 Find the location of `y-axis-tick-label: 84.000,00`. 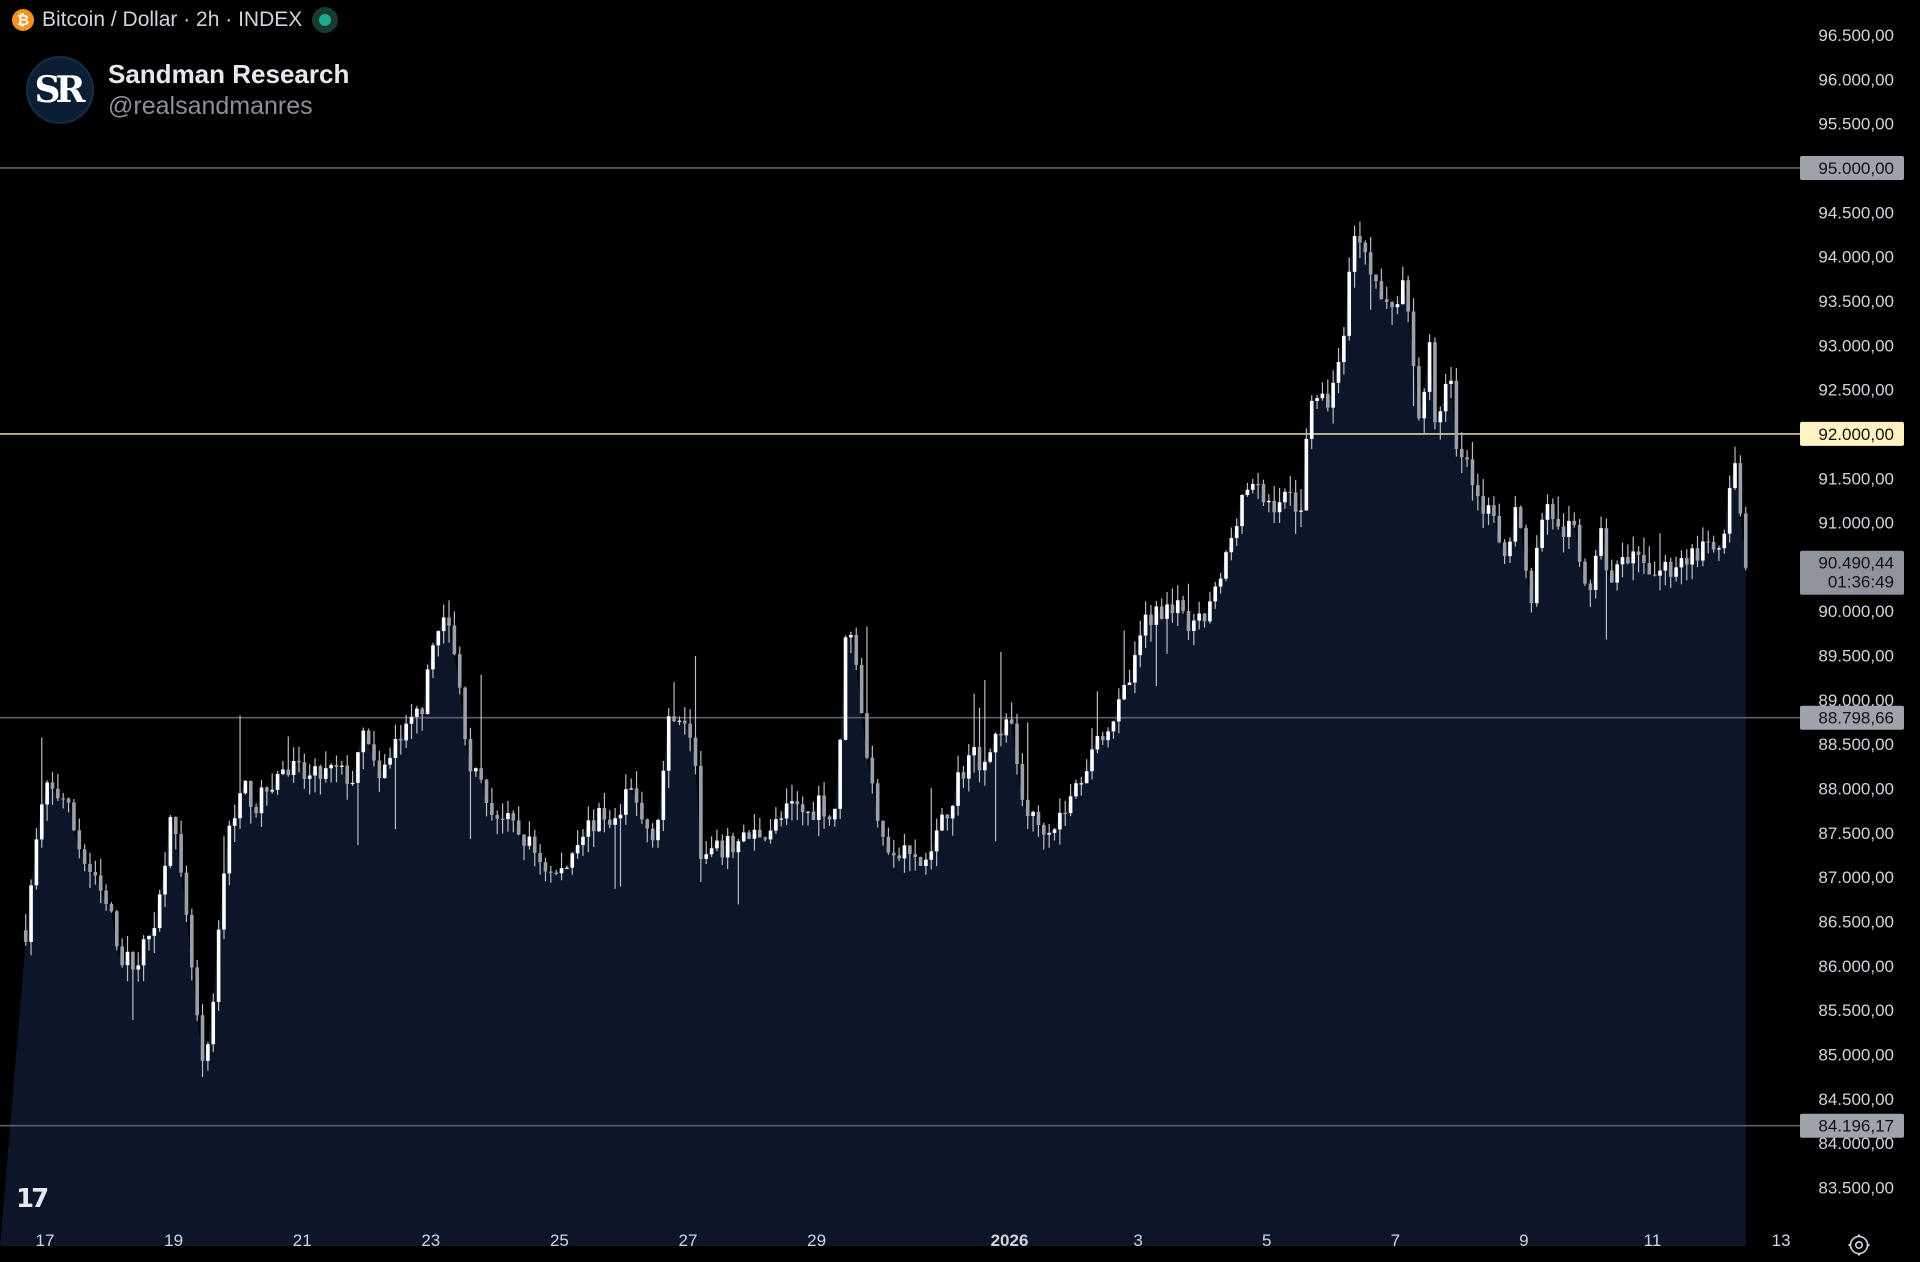

y-axis-tick-label: 84.000,00 is located at coordinates (1856, 1143).